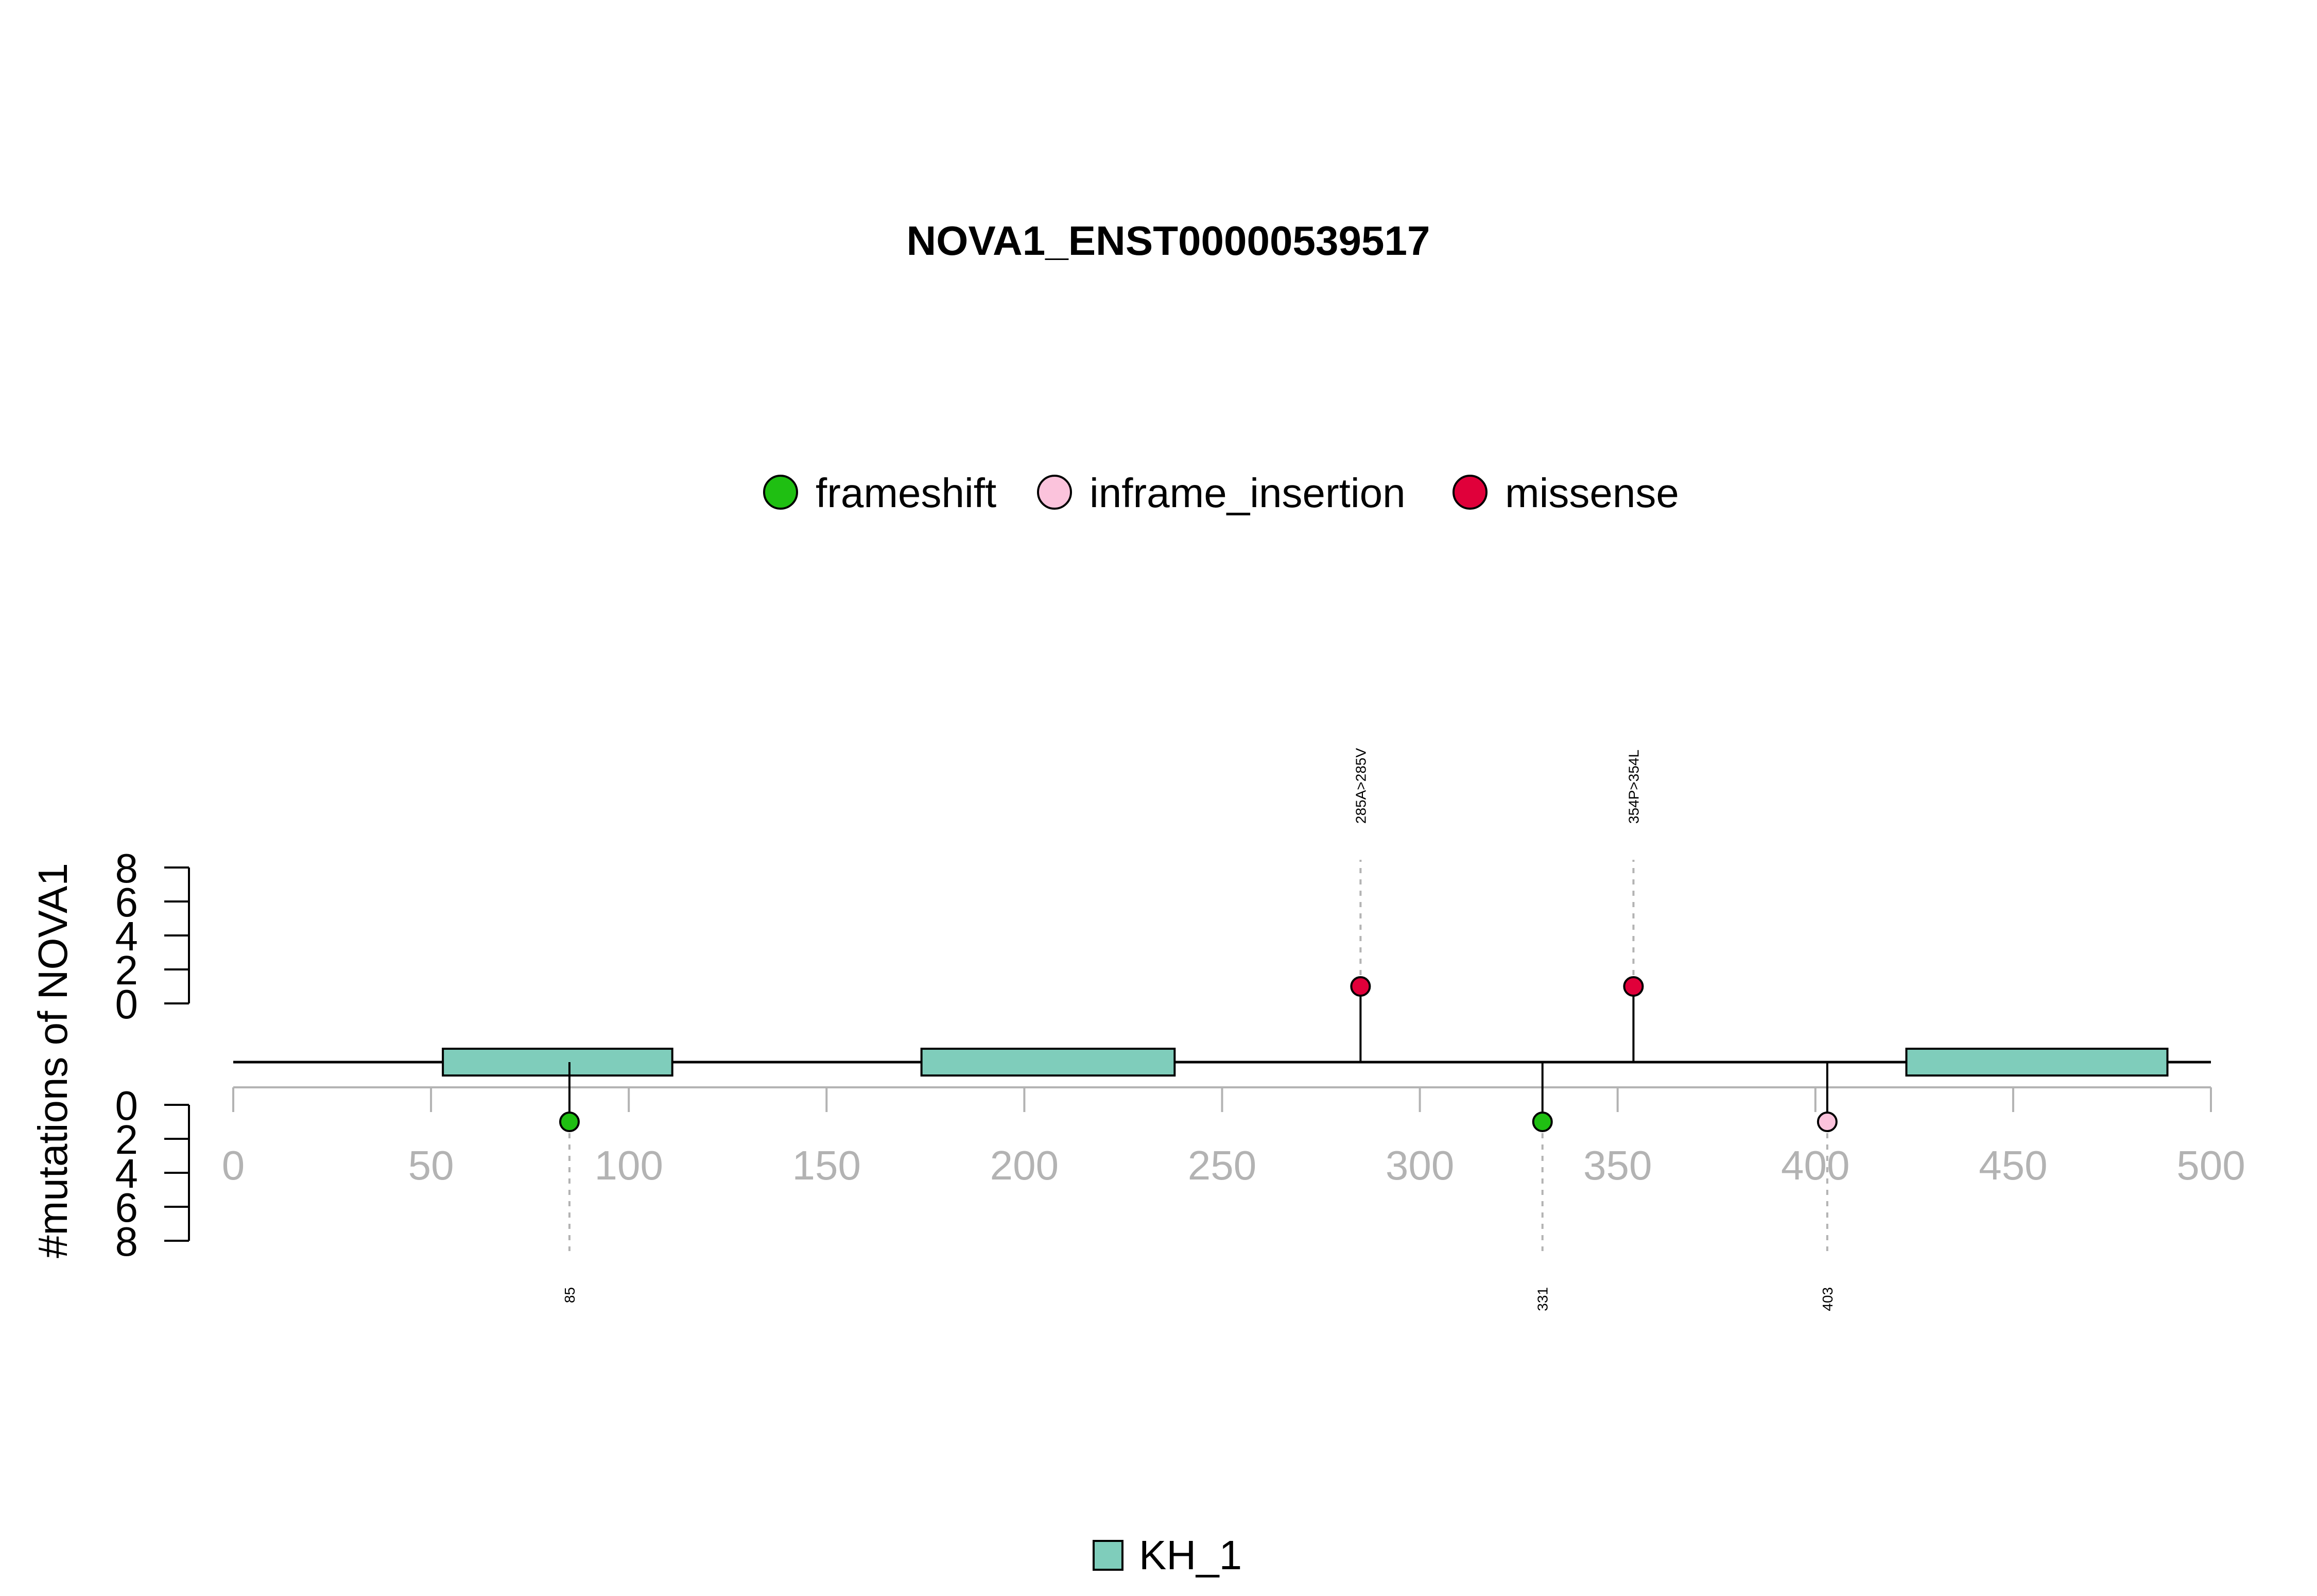  I want to click on y-tick-label-bottom-8: 8, so click(127, 1242).